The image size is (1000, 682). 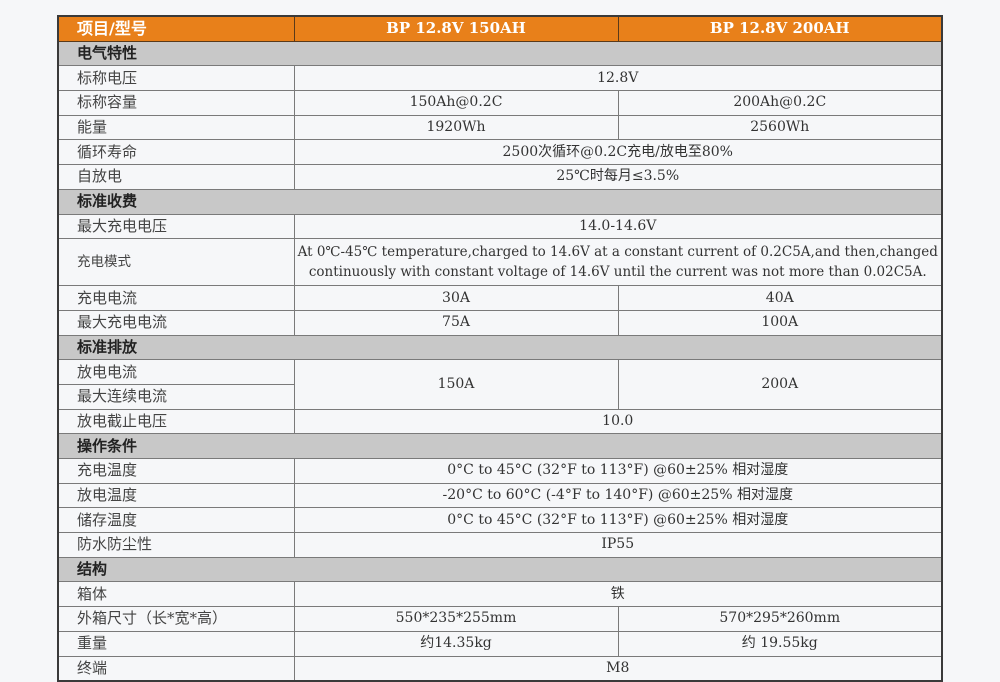 I want to click on section-title: 电气特性, so click(x=500, y=53).